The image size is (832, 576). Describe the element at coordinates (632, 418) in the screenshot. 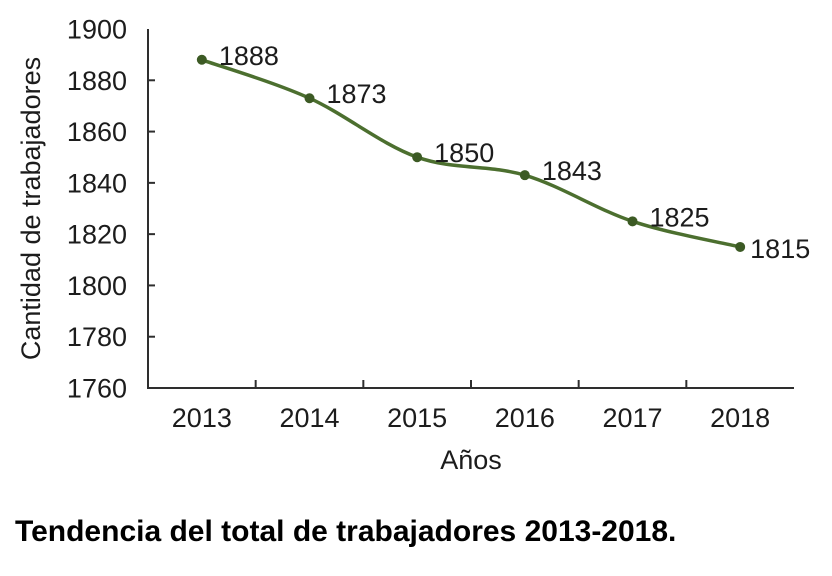

I see `x-tick-label: 2017` at that location.